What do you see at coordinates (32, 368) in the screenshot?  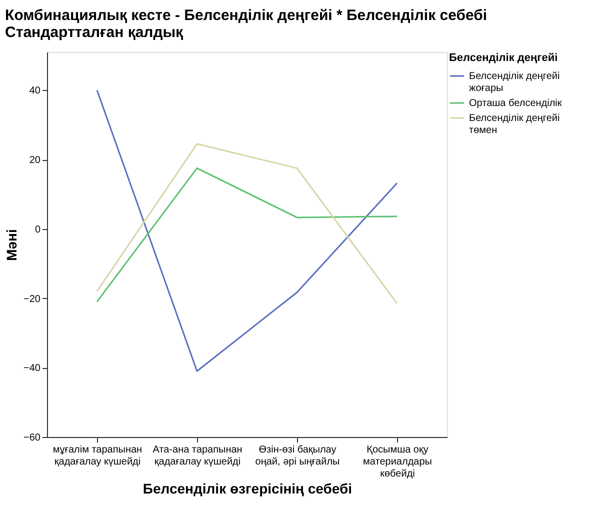 I see `y-tick-label: −40` at bounding box center [32, 368].